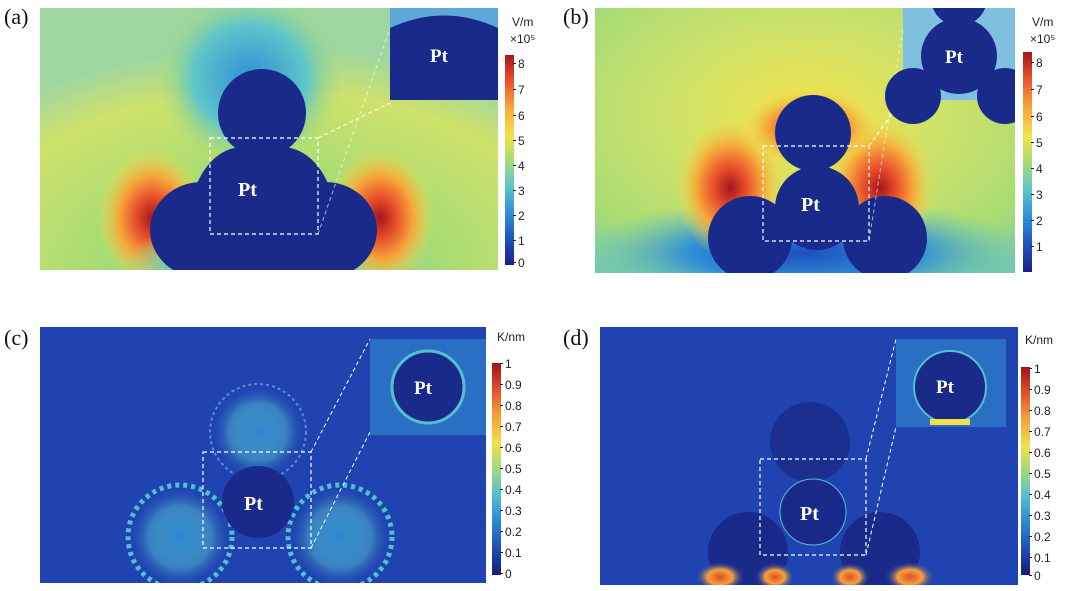 The image size is (1065, 591). Describe the element at coordinates (750, 234) in the screenshot. I see `pt-particle-left` at that location.